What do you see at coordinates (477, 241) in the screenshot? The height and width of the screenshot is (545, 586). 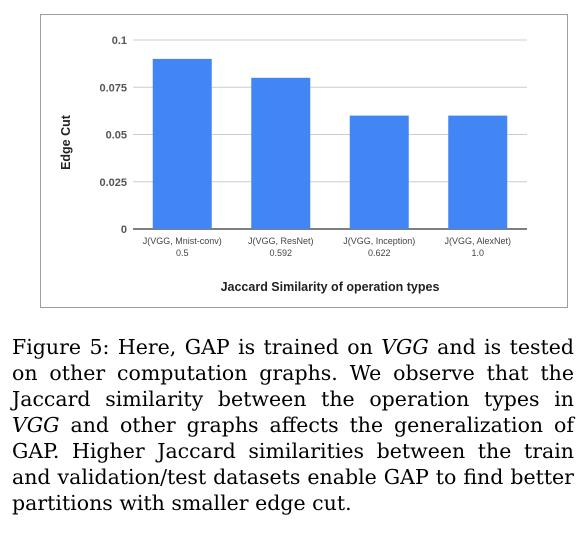 I see `x-tick-label: J(VGG, AlexNet)` at bounding box center [477, 241].